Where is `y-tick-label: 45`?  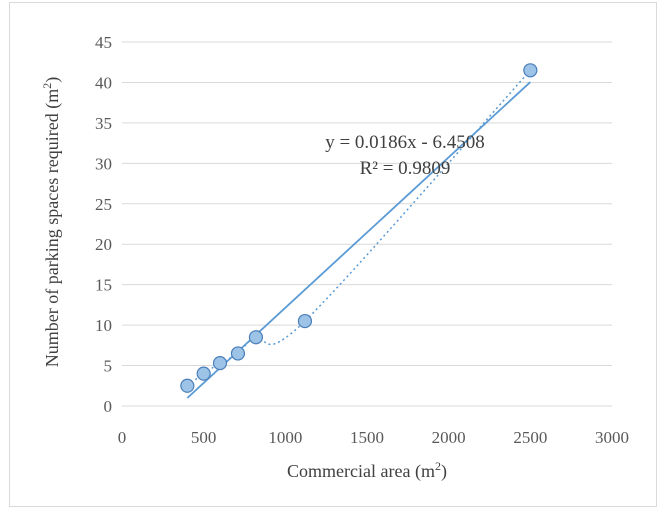 y-tick-label: 45 is located at coordinates (103, 42).